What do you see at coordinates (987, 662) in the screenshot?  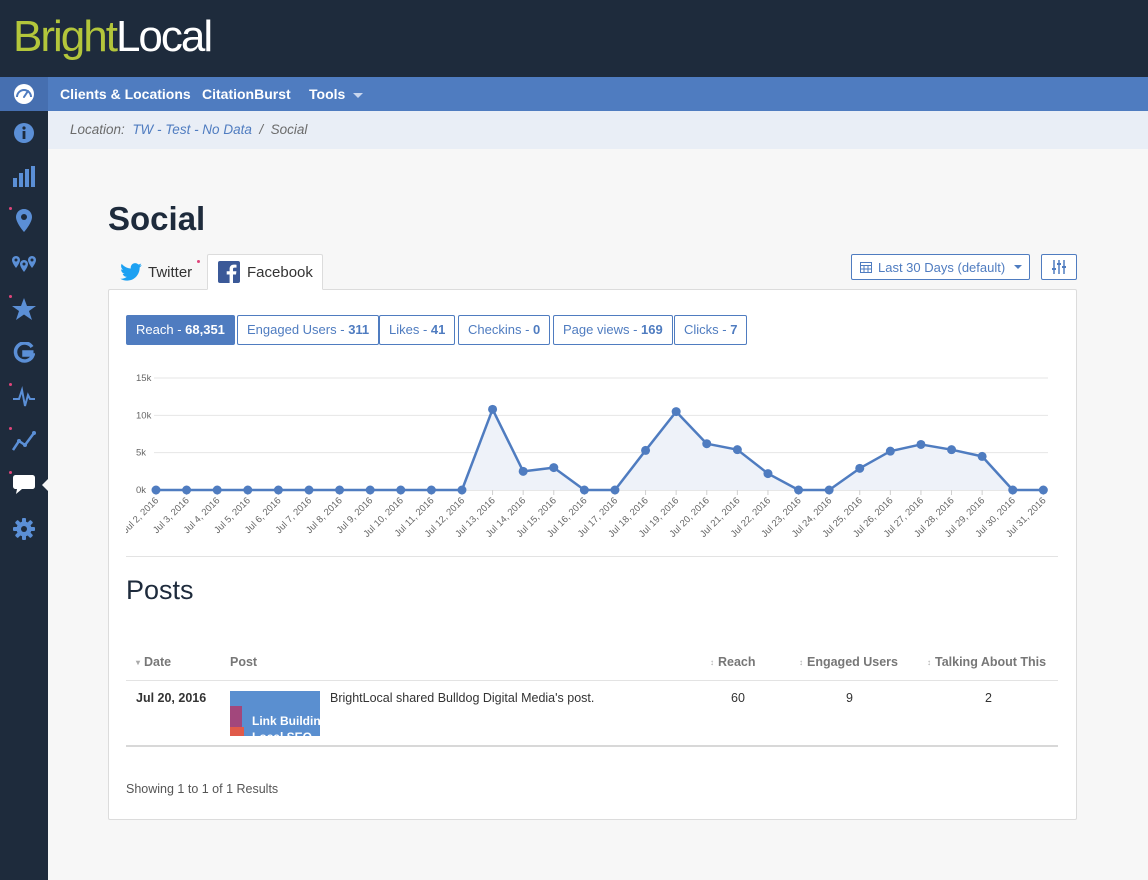 I see `column-header-talking-about-this: ↕ Talking About This` at bounding box center [987, 662].